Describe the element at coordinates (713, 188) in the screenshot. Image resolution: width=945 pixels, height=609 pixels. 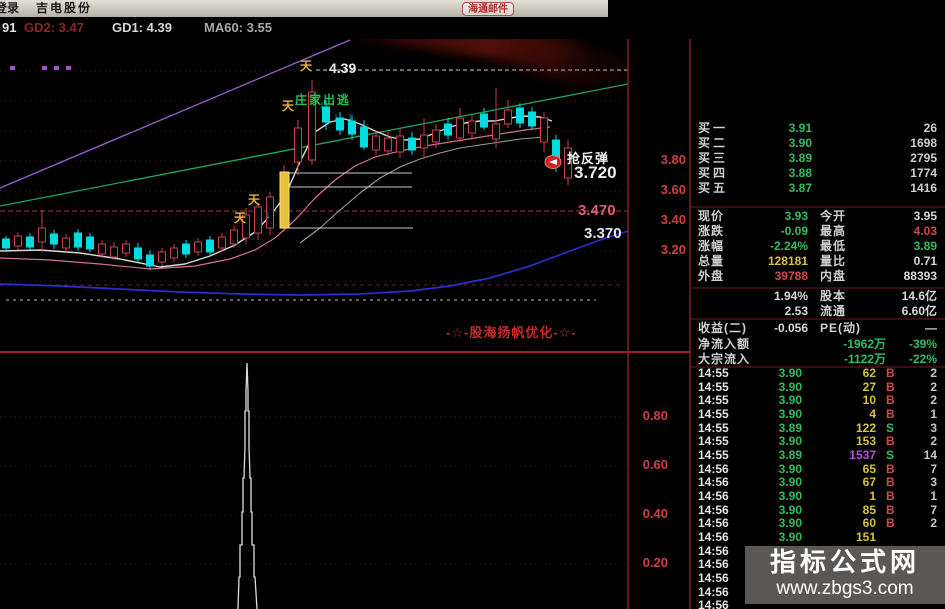
I see `bid-level-label: 买五` at that location.